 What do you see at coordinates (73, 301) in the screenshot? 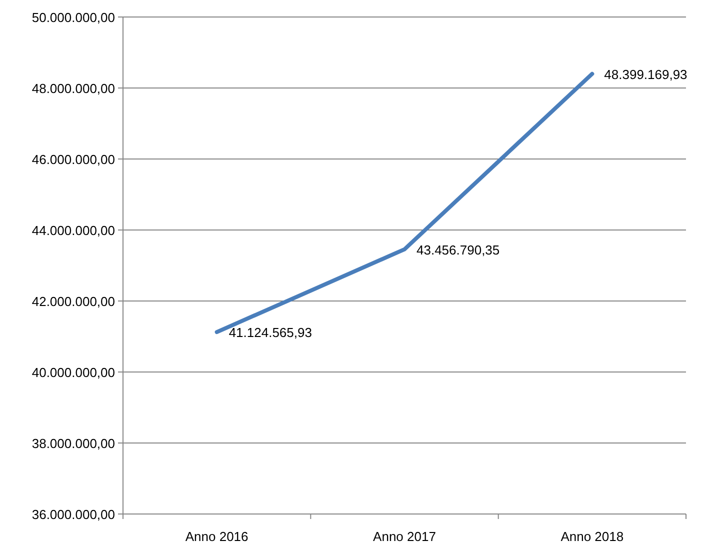
I see `y-tick-label: 42.000.000,00` at bounding box center [73, 301].